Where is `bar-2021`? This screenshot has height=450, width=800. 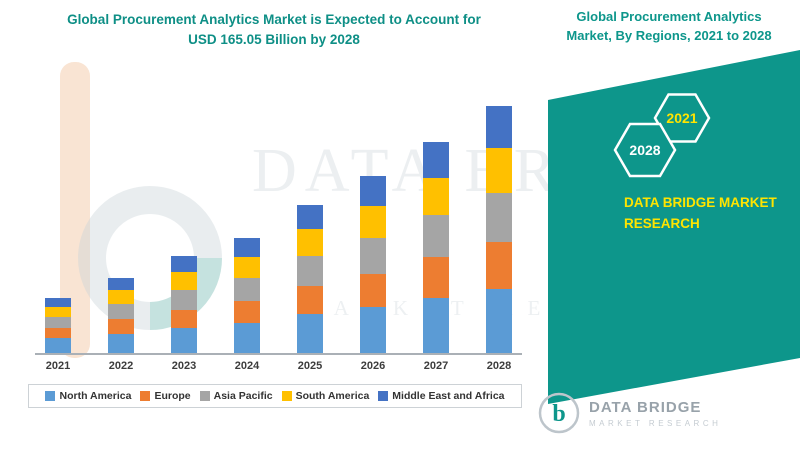
bar-2021 is located at coordinates (58, 325).